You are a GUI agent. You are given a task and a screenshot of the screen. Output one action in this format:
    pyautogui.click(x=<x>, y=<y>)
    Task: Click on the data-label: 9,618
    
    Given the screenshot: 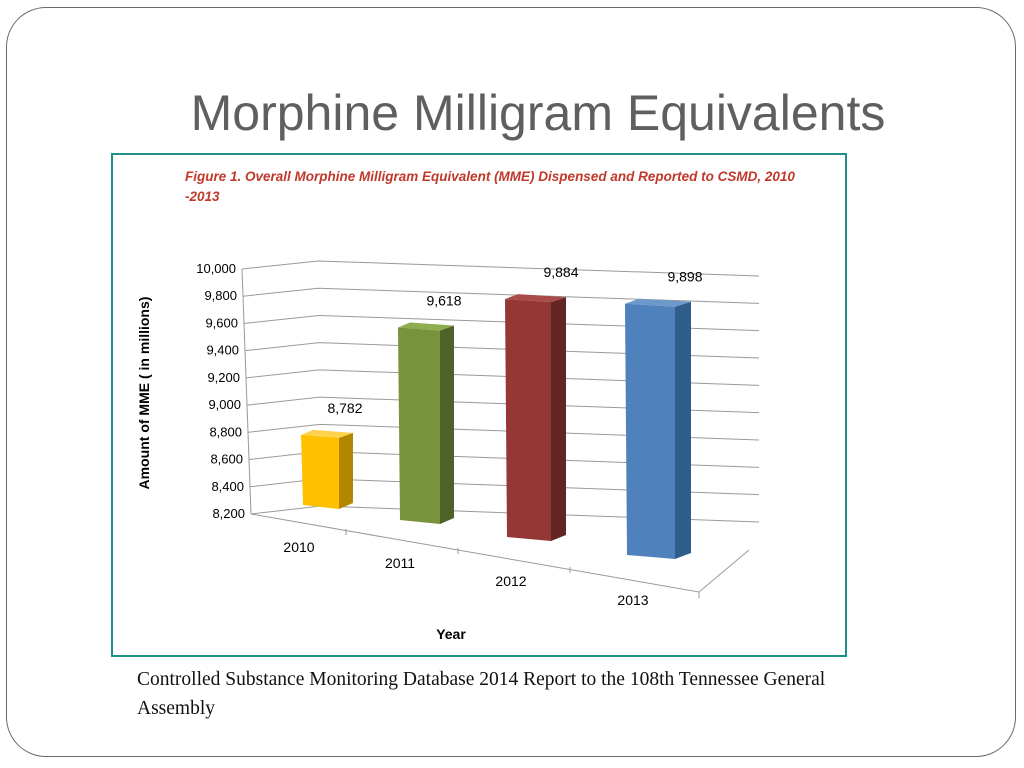 What is the action you would take?
    pyautogui.click(x=443, y=301)
    